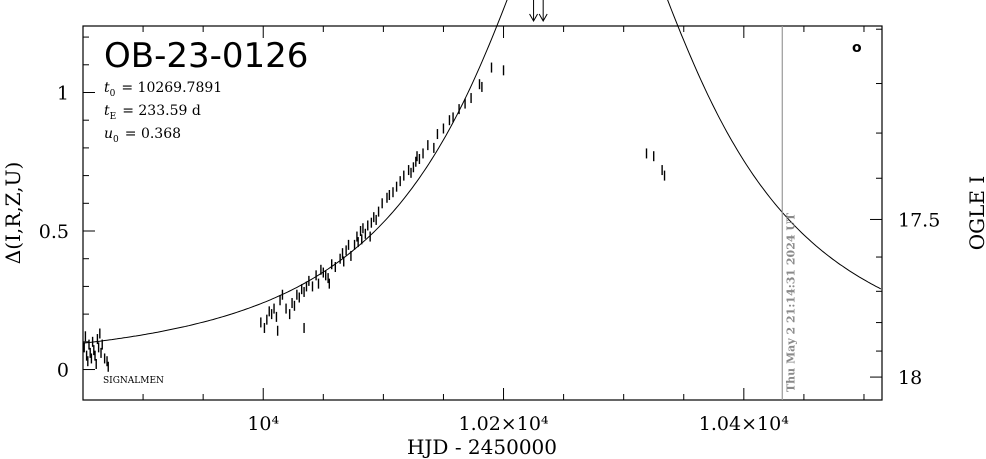 The image size is (986, 459). I want to click on y-tick-label: 0, so click(63, 371).